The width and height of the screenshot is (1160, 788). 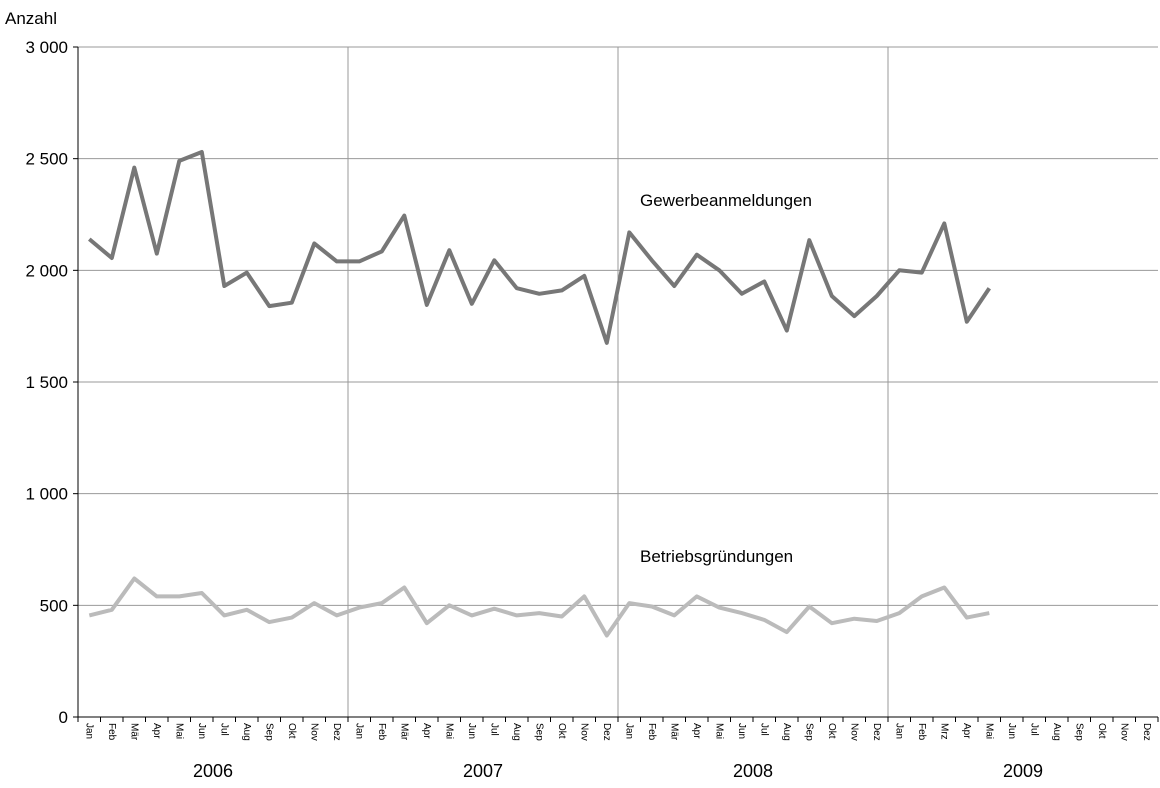 What do you see at coordinates (46, 494) in the screenshot?
I see `y-tick-label: 1 000` at bounding box center [46, 494].